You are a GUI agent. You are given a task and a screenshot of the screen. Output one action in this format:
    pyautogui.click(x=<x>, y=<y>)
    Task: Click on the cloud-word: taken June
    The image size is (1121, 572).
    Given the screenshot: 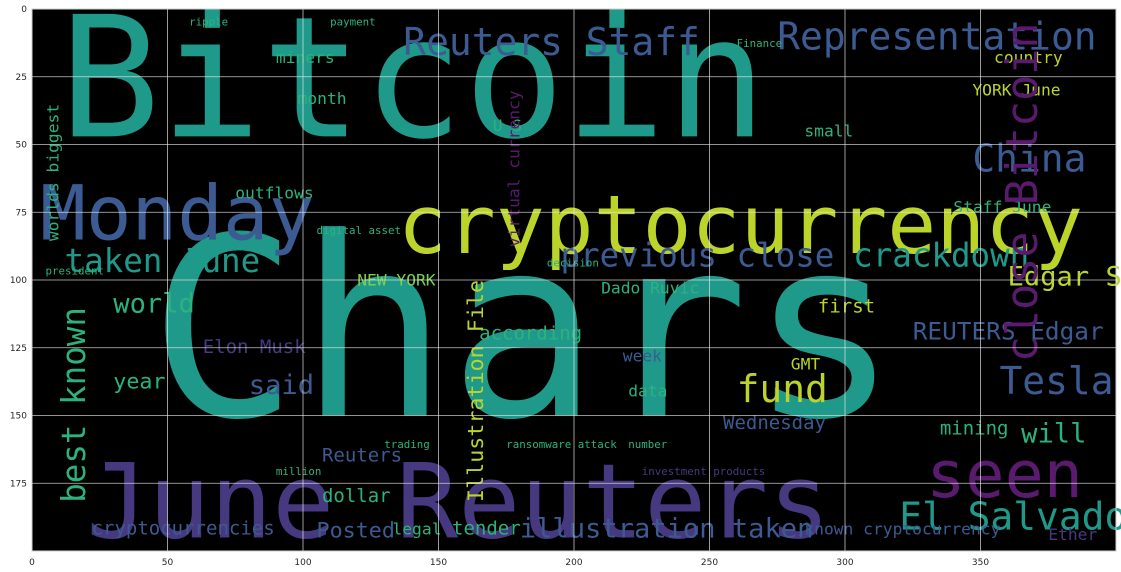 What is the action you would take?
    pyautogui.click(x=163, y=261)
    